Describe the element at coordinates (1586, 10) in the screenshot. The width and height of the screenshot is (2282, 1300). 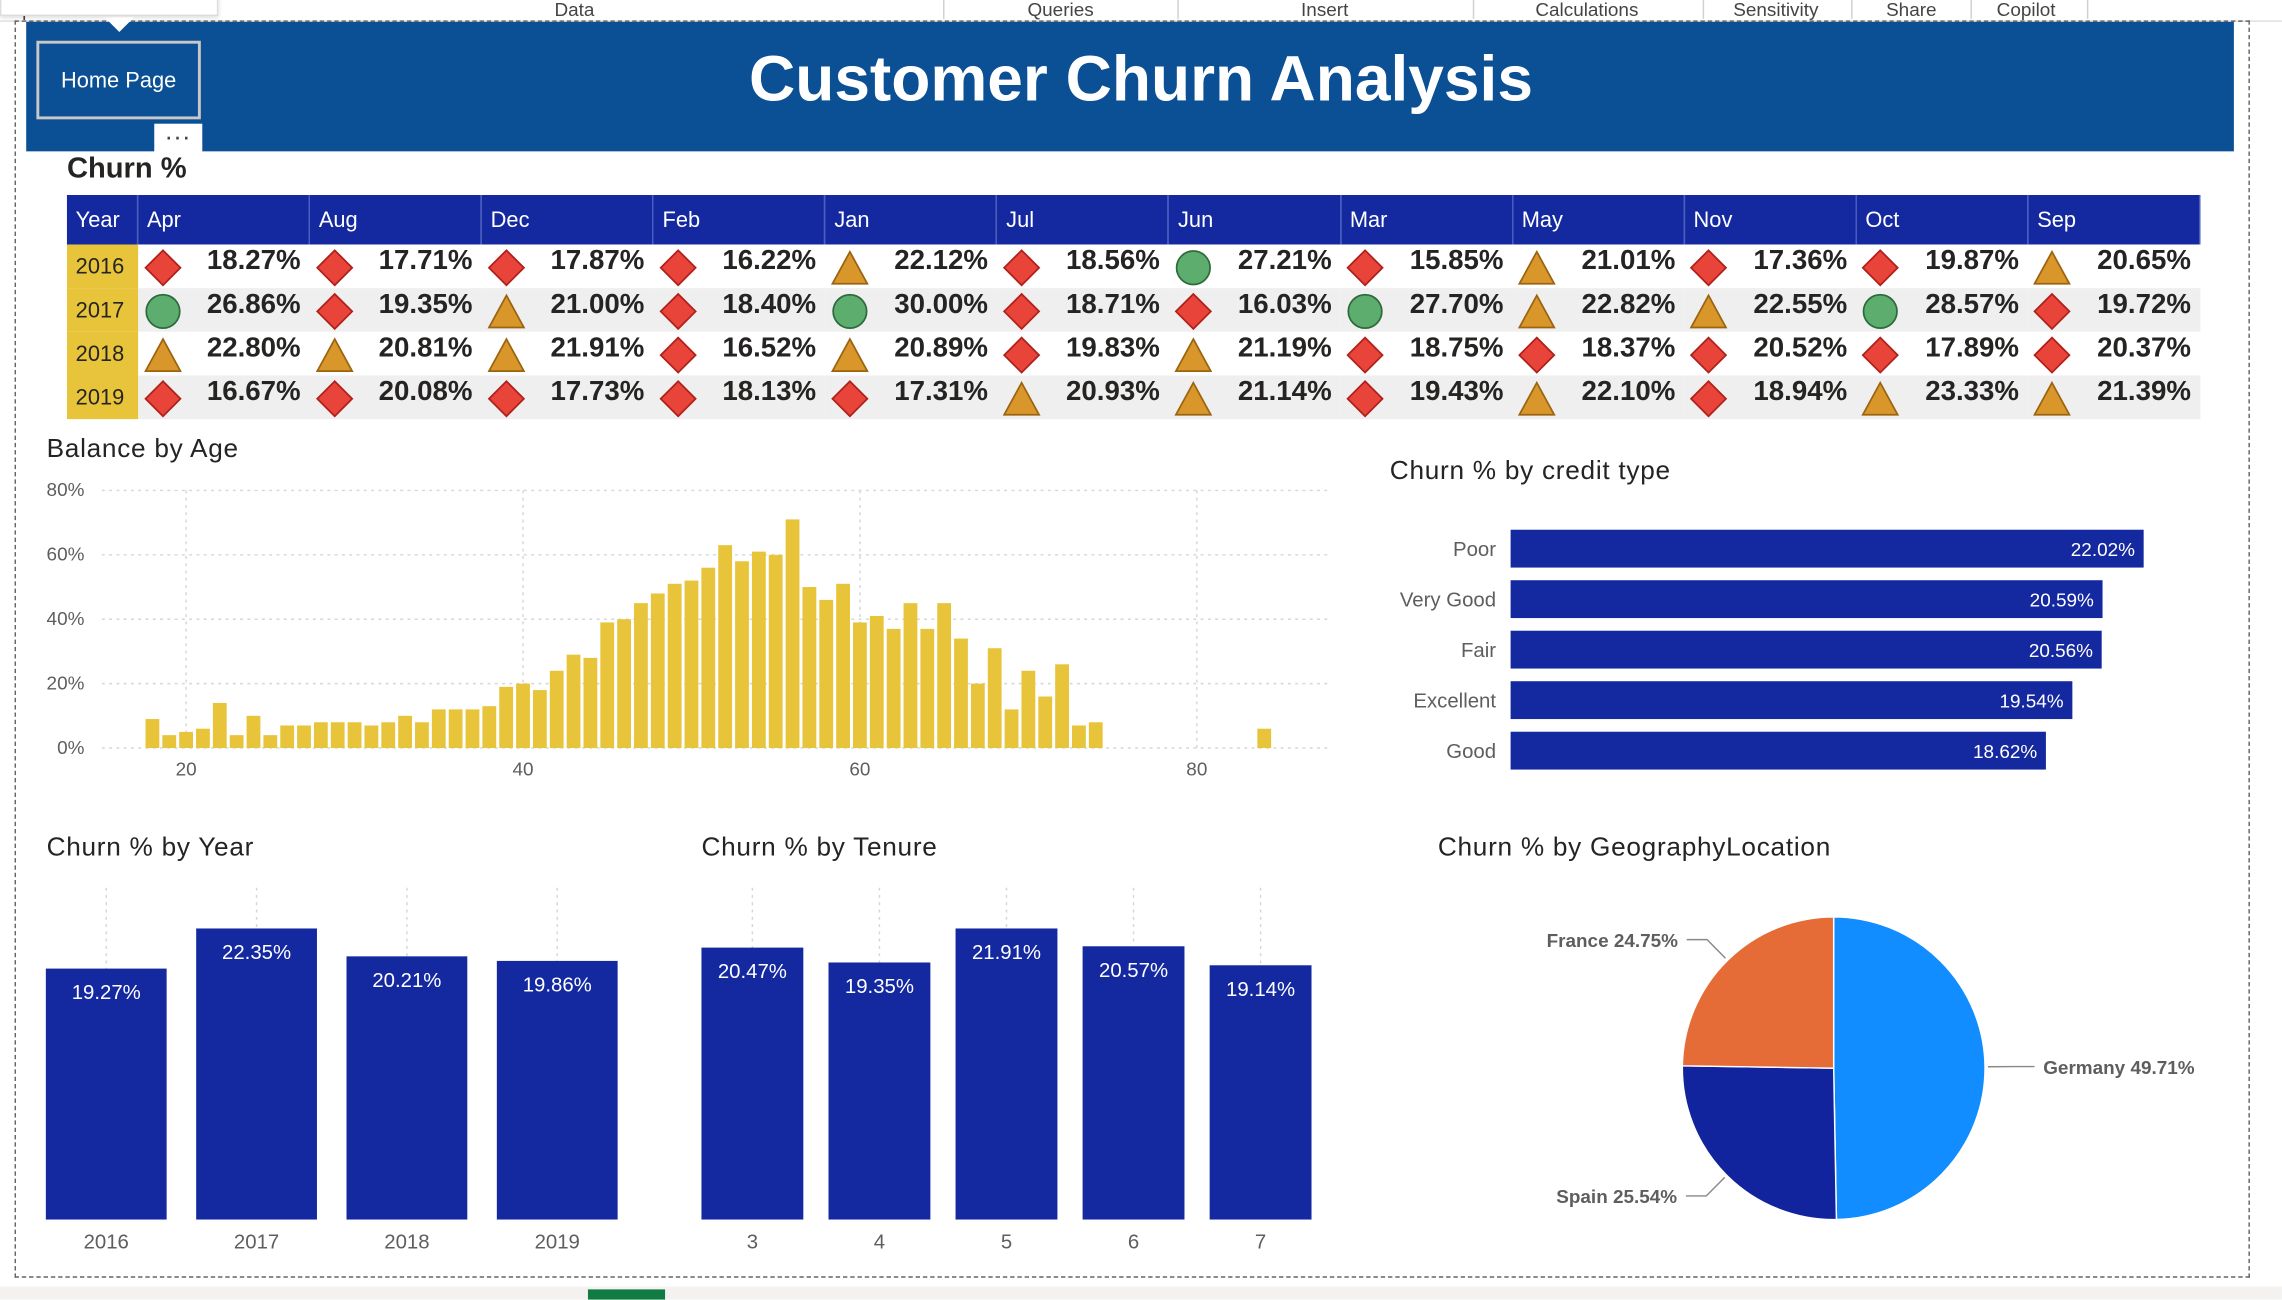
I see `ribbon-calculations: Calculations` at that location.